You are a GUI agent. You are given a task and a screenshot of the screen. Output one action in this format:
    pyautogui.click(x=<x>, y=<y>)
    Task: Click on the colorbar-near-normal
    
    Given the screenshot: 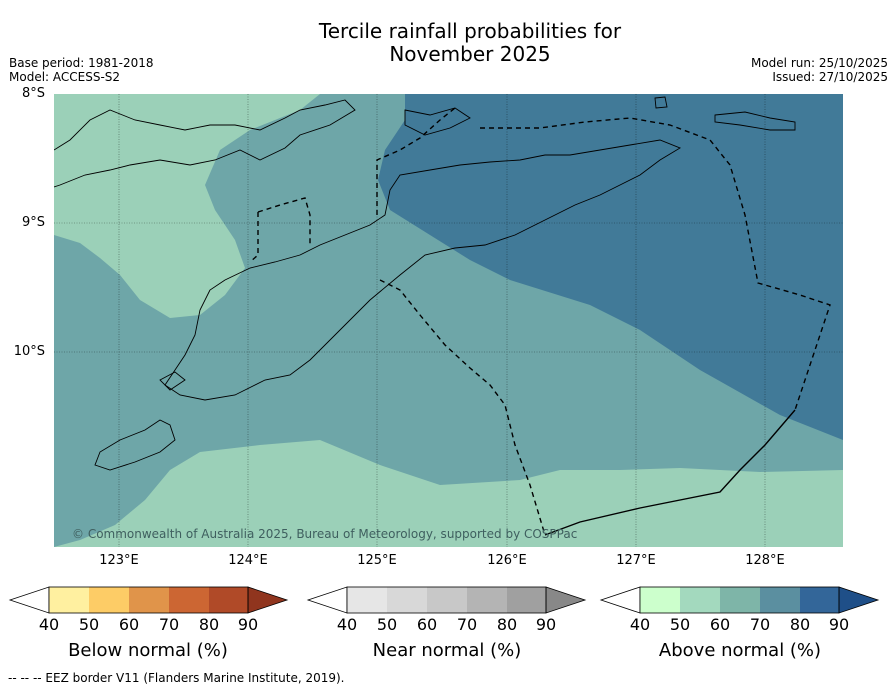 What is the action you would take?
    pyautogui.click(x=446, y=600)
    